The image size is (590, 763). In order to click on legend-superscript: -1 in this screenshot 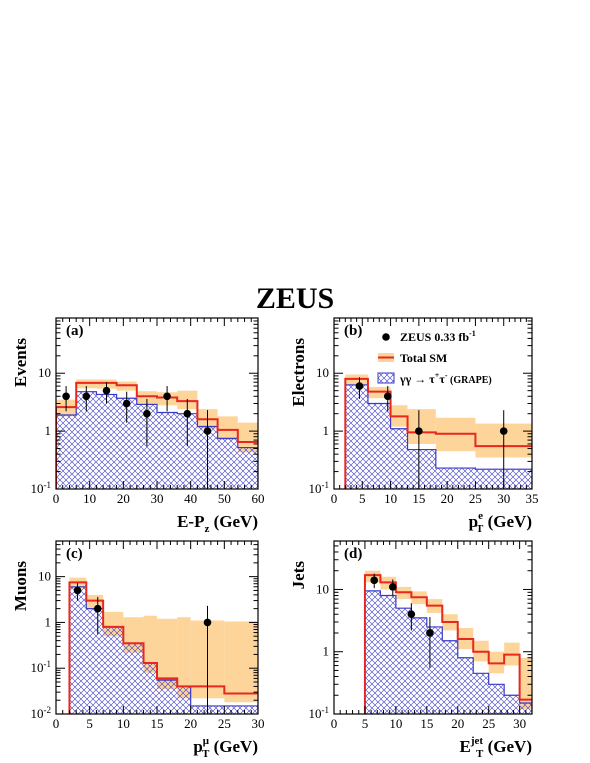, I will do `click(472, 333)`.